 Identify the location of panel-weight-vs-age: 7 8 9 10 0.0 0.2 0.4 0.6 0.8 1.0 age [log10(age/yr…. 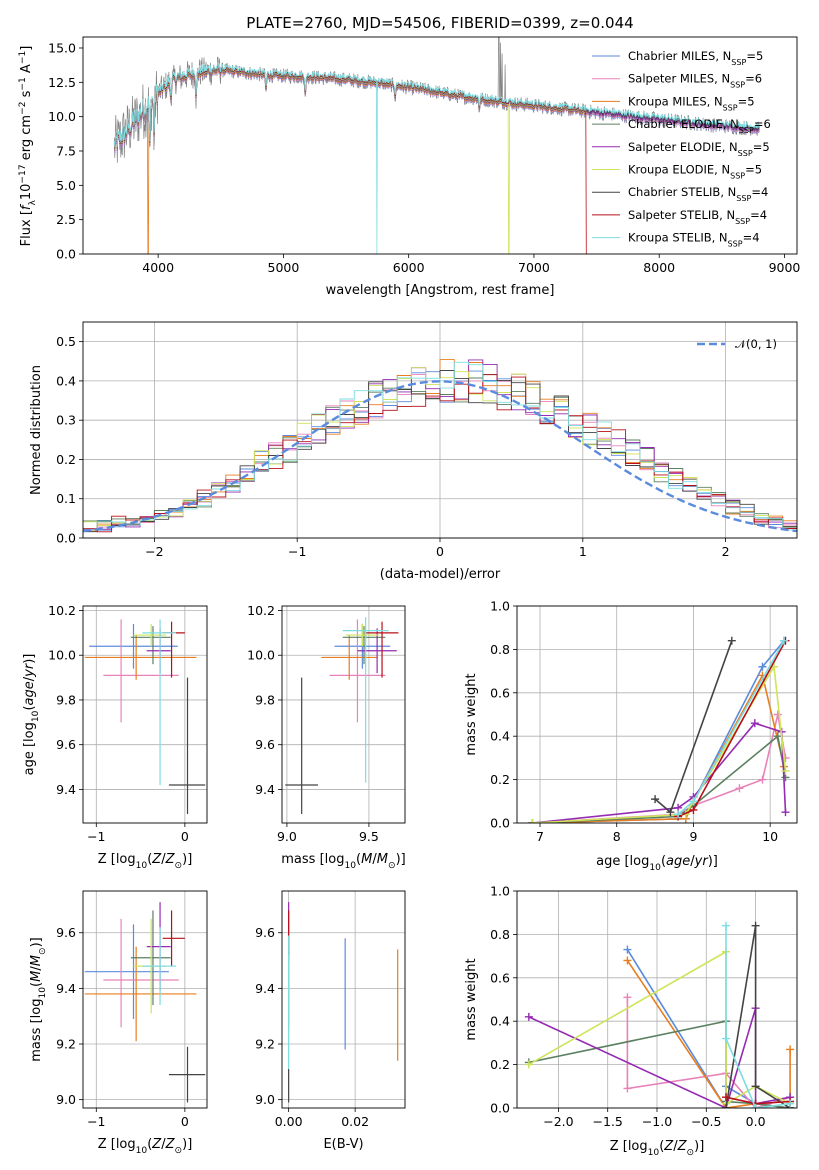
(631, 736).